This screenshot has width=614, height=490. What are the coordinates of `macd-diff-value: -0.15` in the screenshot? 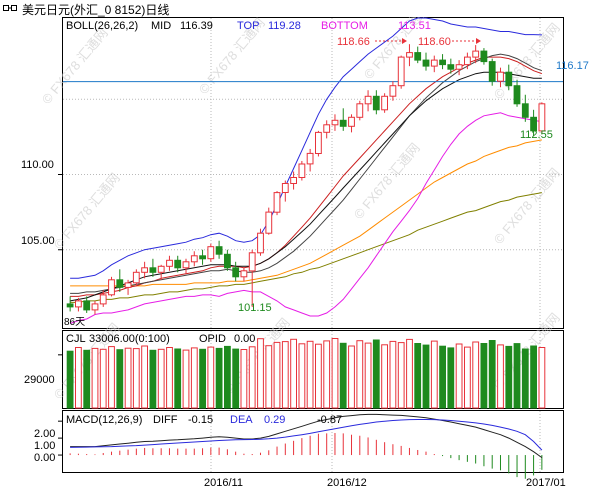 It's located at (200, 420).